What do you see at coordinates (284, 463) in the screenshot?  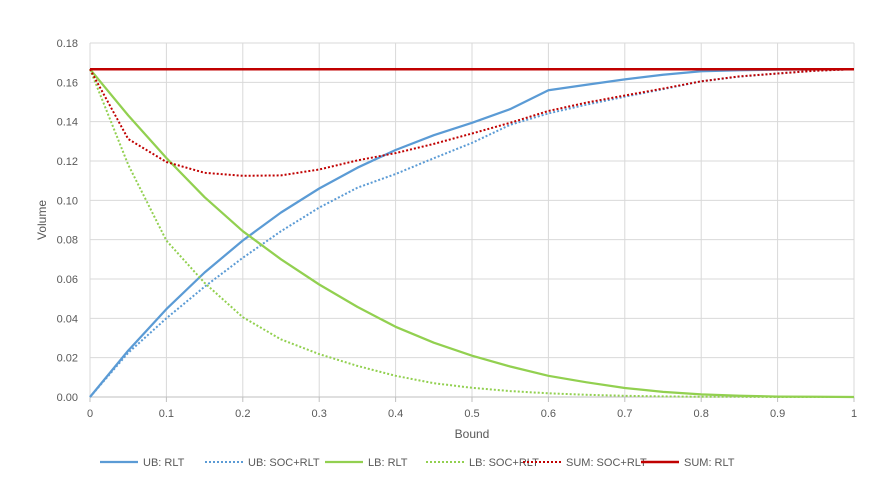 I see `legend-label: UB: SOC+RLT` at bounding box center [284, 463].